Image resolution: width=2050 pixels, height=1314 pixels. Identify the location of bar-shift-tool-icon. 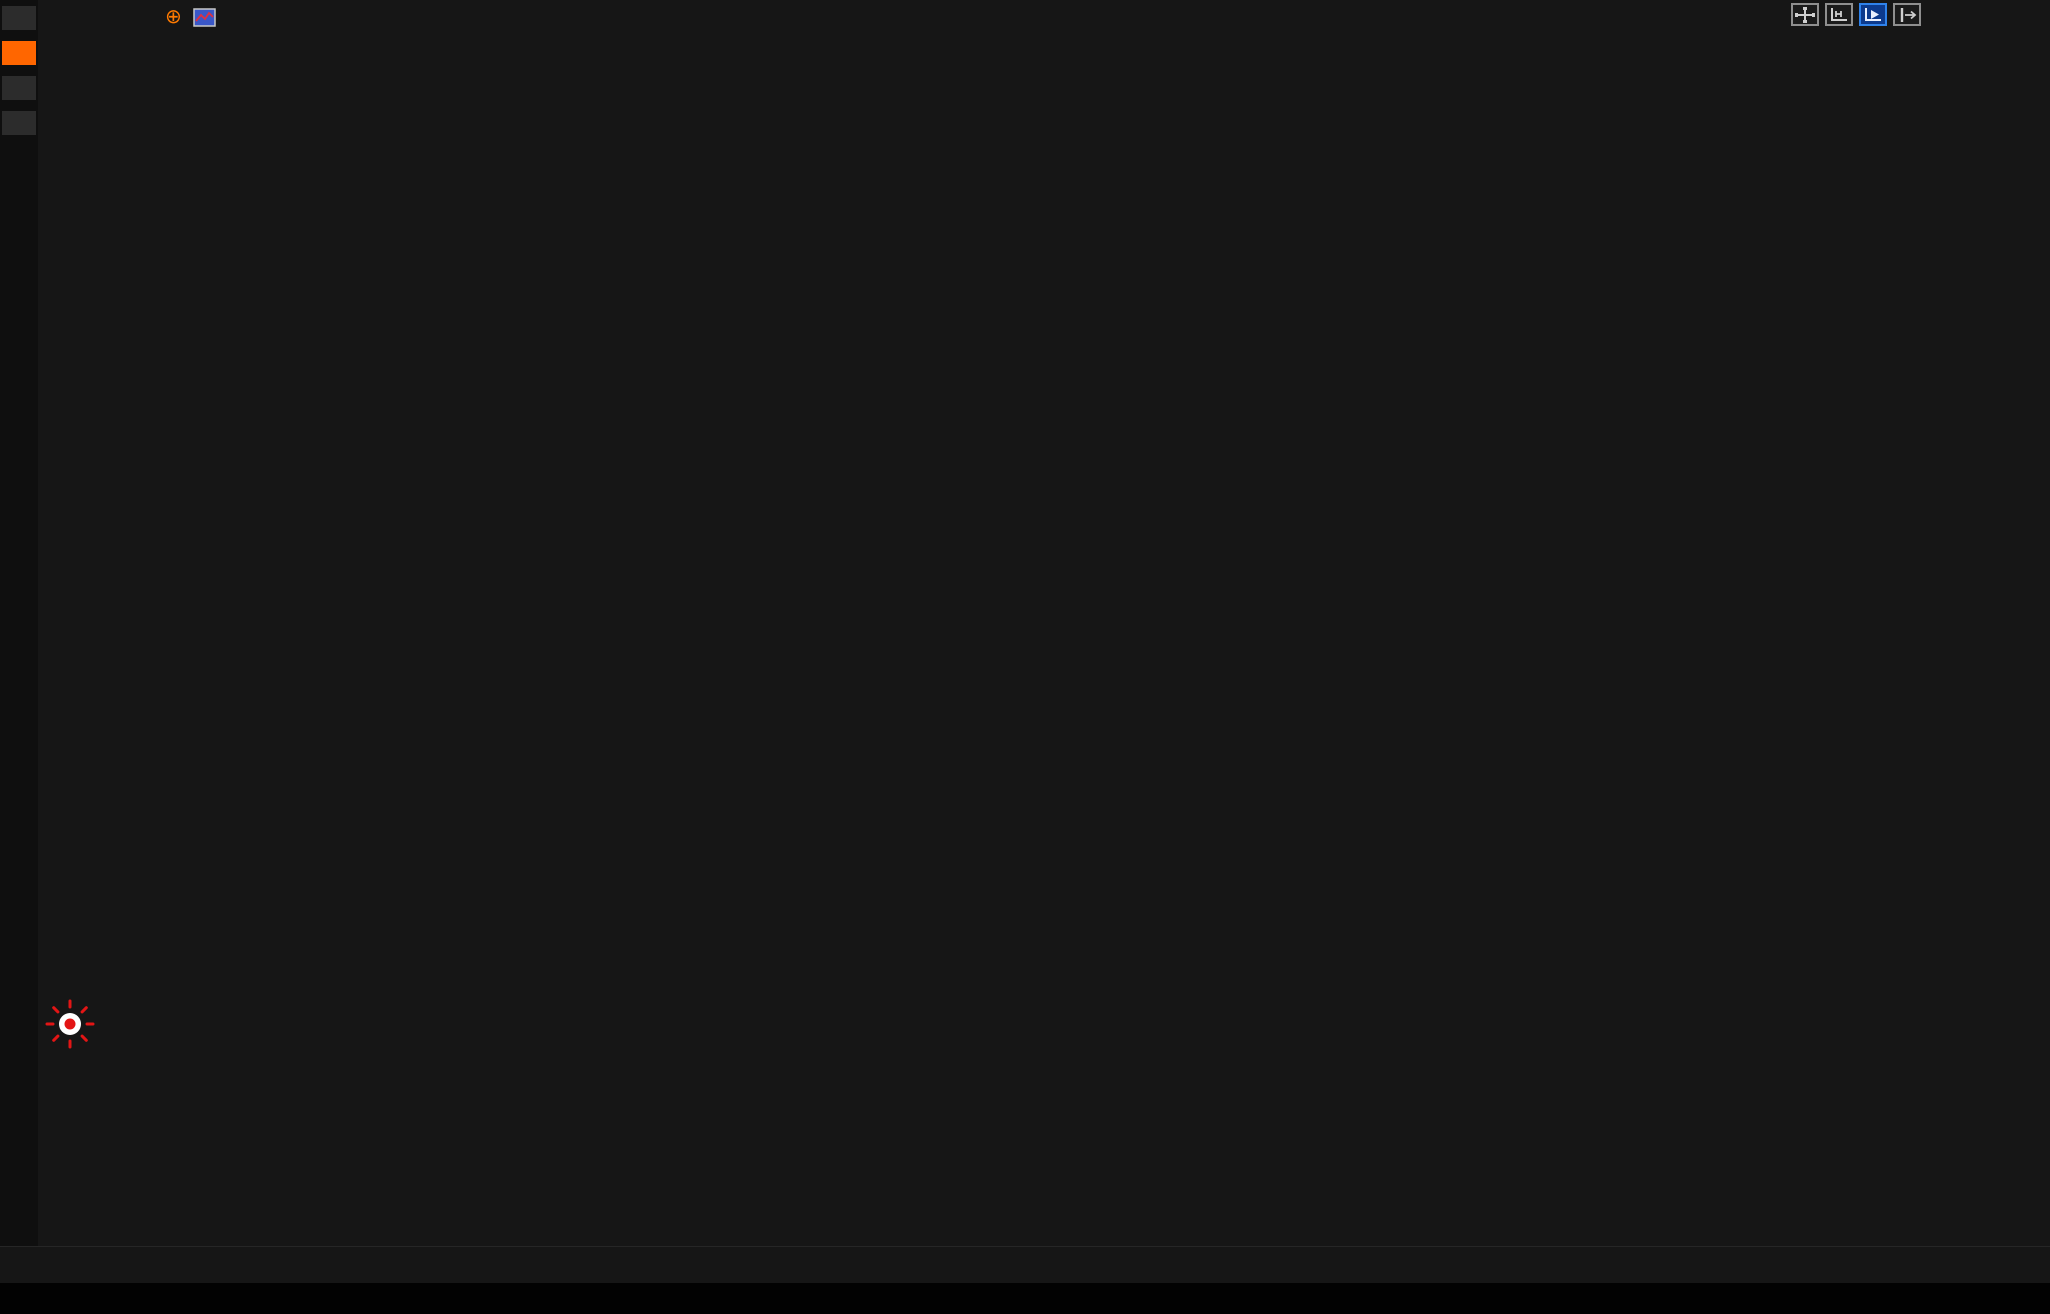
(1907, 14).